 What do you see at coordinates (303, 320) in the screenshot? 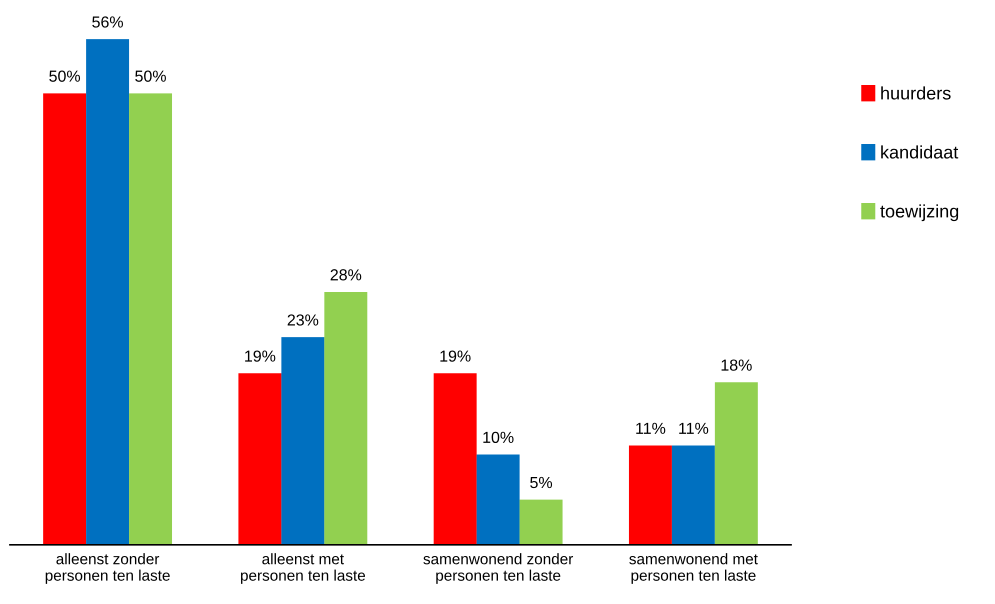
I see `data-label: 23%` at bounding box center [303, 320].